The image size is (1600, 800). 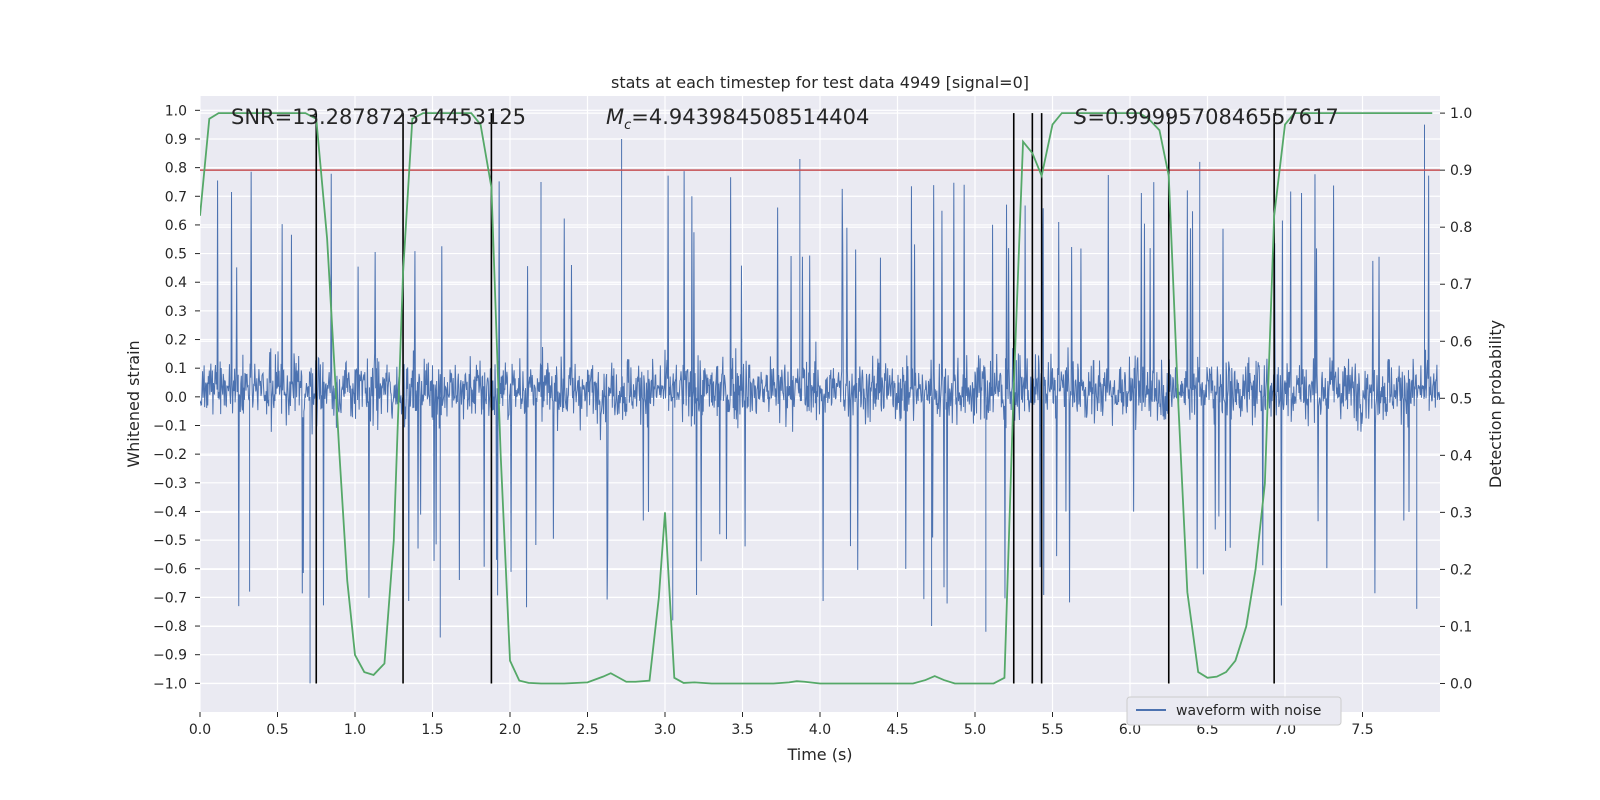 I want to click on x-tick-label: 5.0, so click(x=975, y=730).